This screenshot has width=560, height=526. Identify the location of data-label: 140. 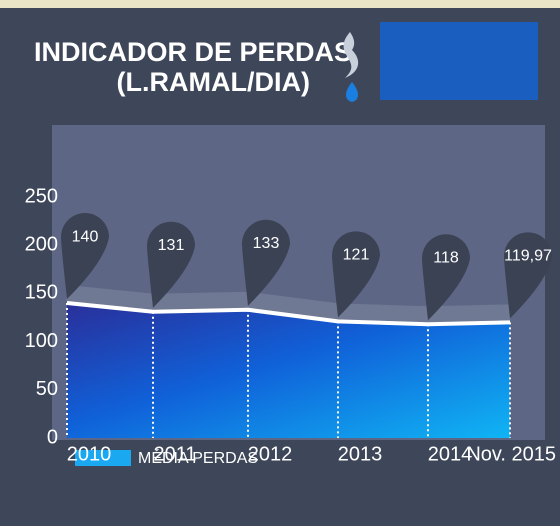
(85, 236).